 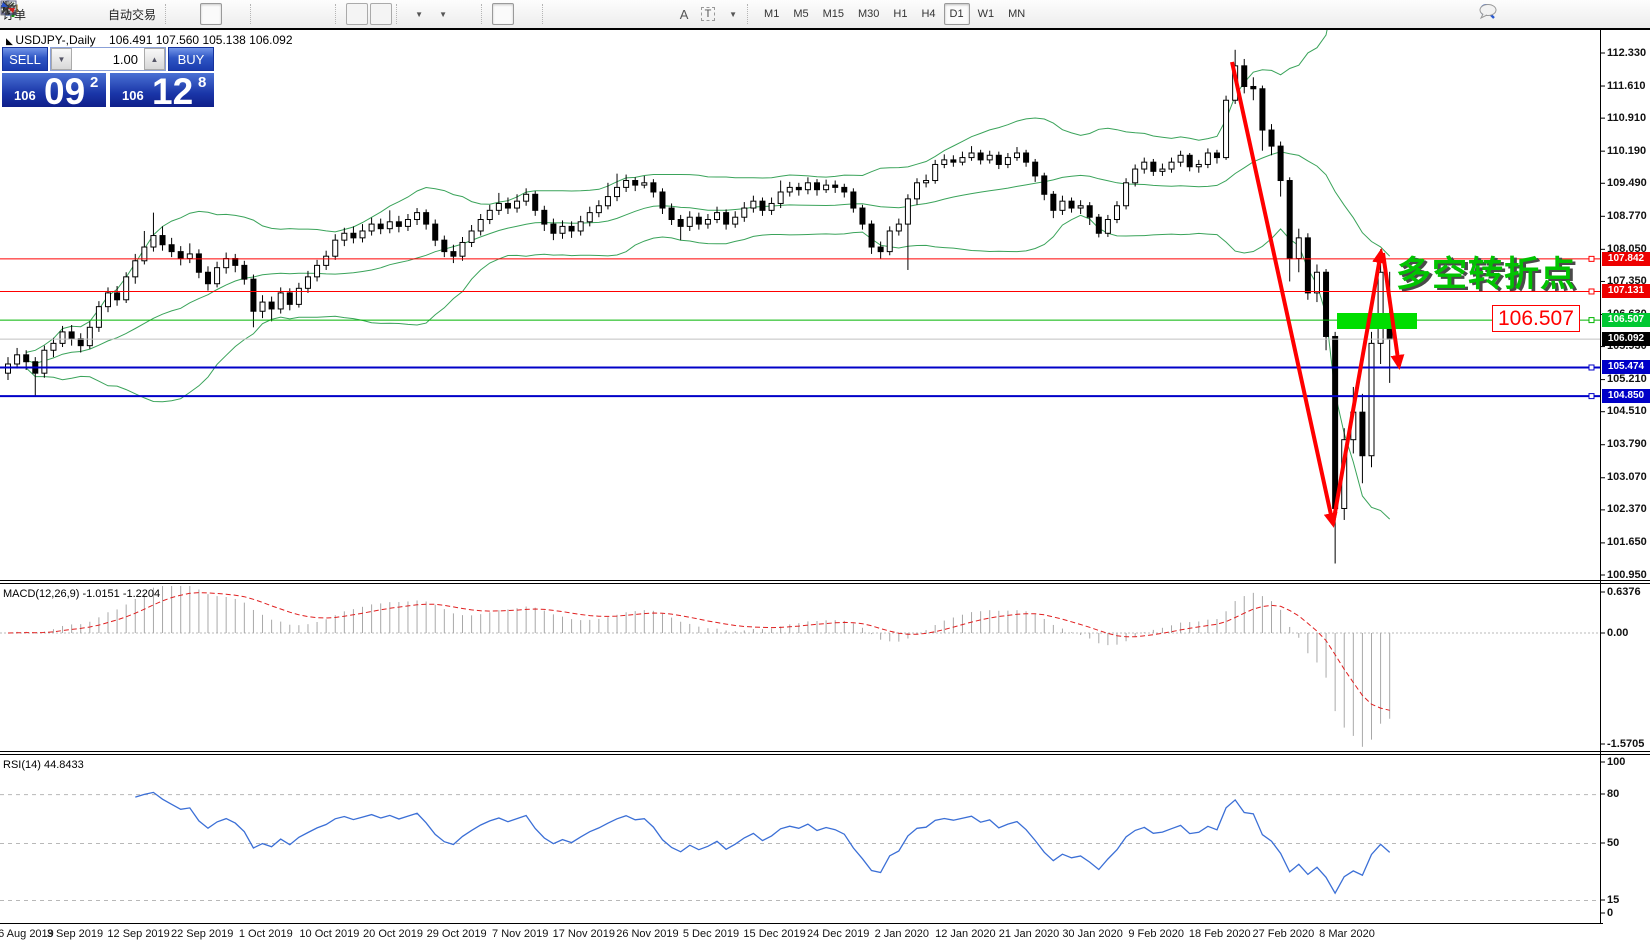 I want to click on volume-input: 1.00, so click(x=125, y=59).